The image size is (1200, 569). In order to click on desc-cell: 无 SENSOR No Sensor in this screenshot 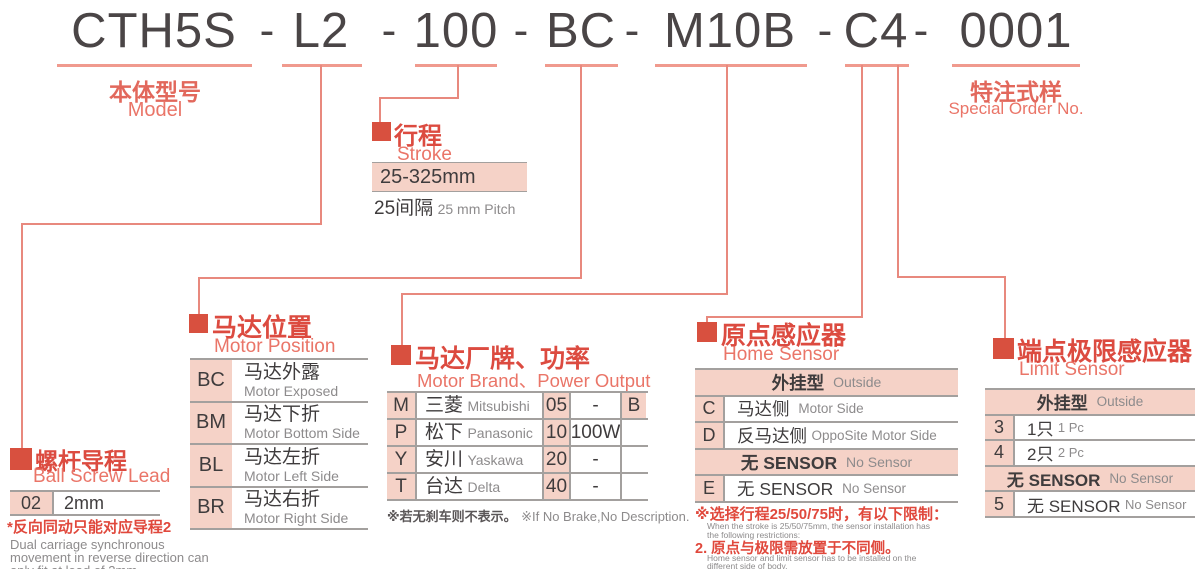, I will do `click(1105, 504)`.